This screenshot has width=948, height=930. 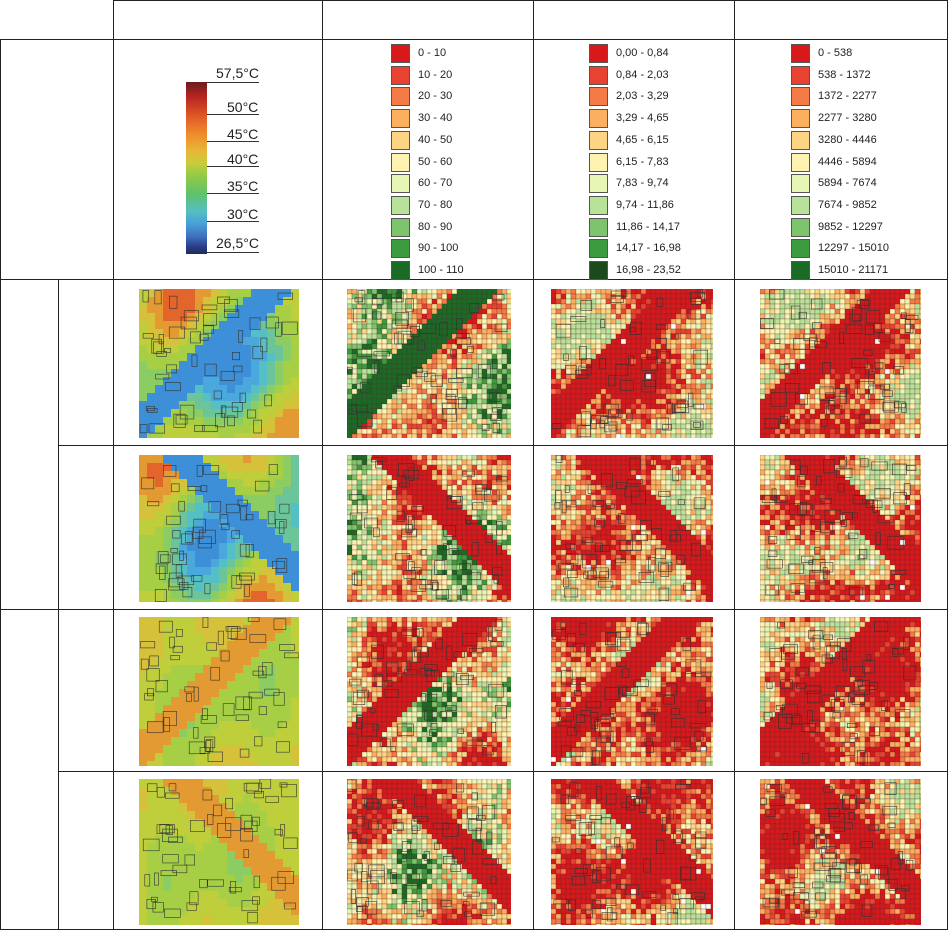 What do you see at coordinates (243, 186) in the screenshot?
I see `tick-label: 35°C` at bounding box center [243, 186].